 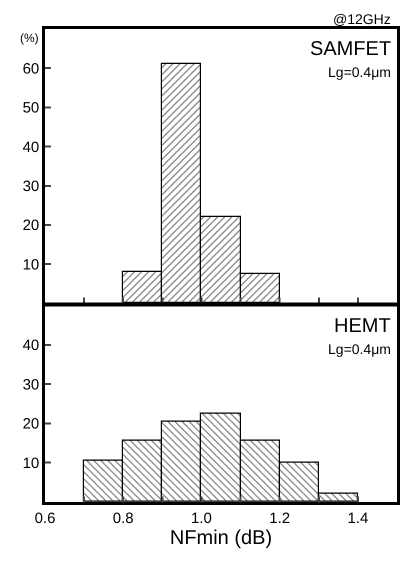 What do you see at coordinates (123, 518) in the screenshot?
I see `x-tick-label: 0.8` at bounding box center [123, 518].